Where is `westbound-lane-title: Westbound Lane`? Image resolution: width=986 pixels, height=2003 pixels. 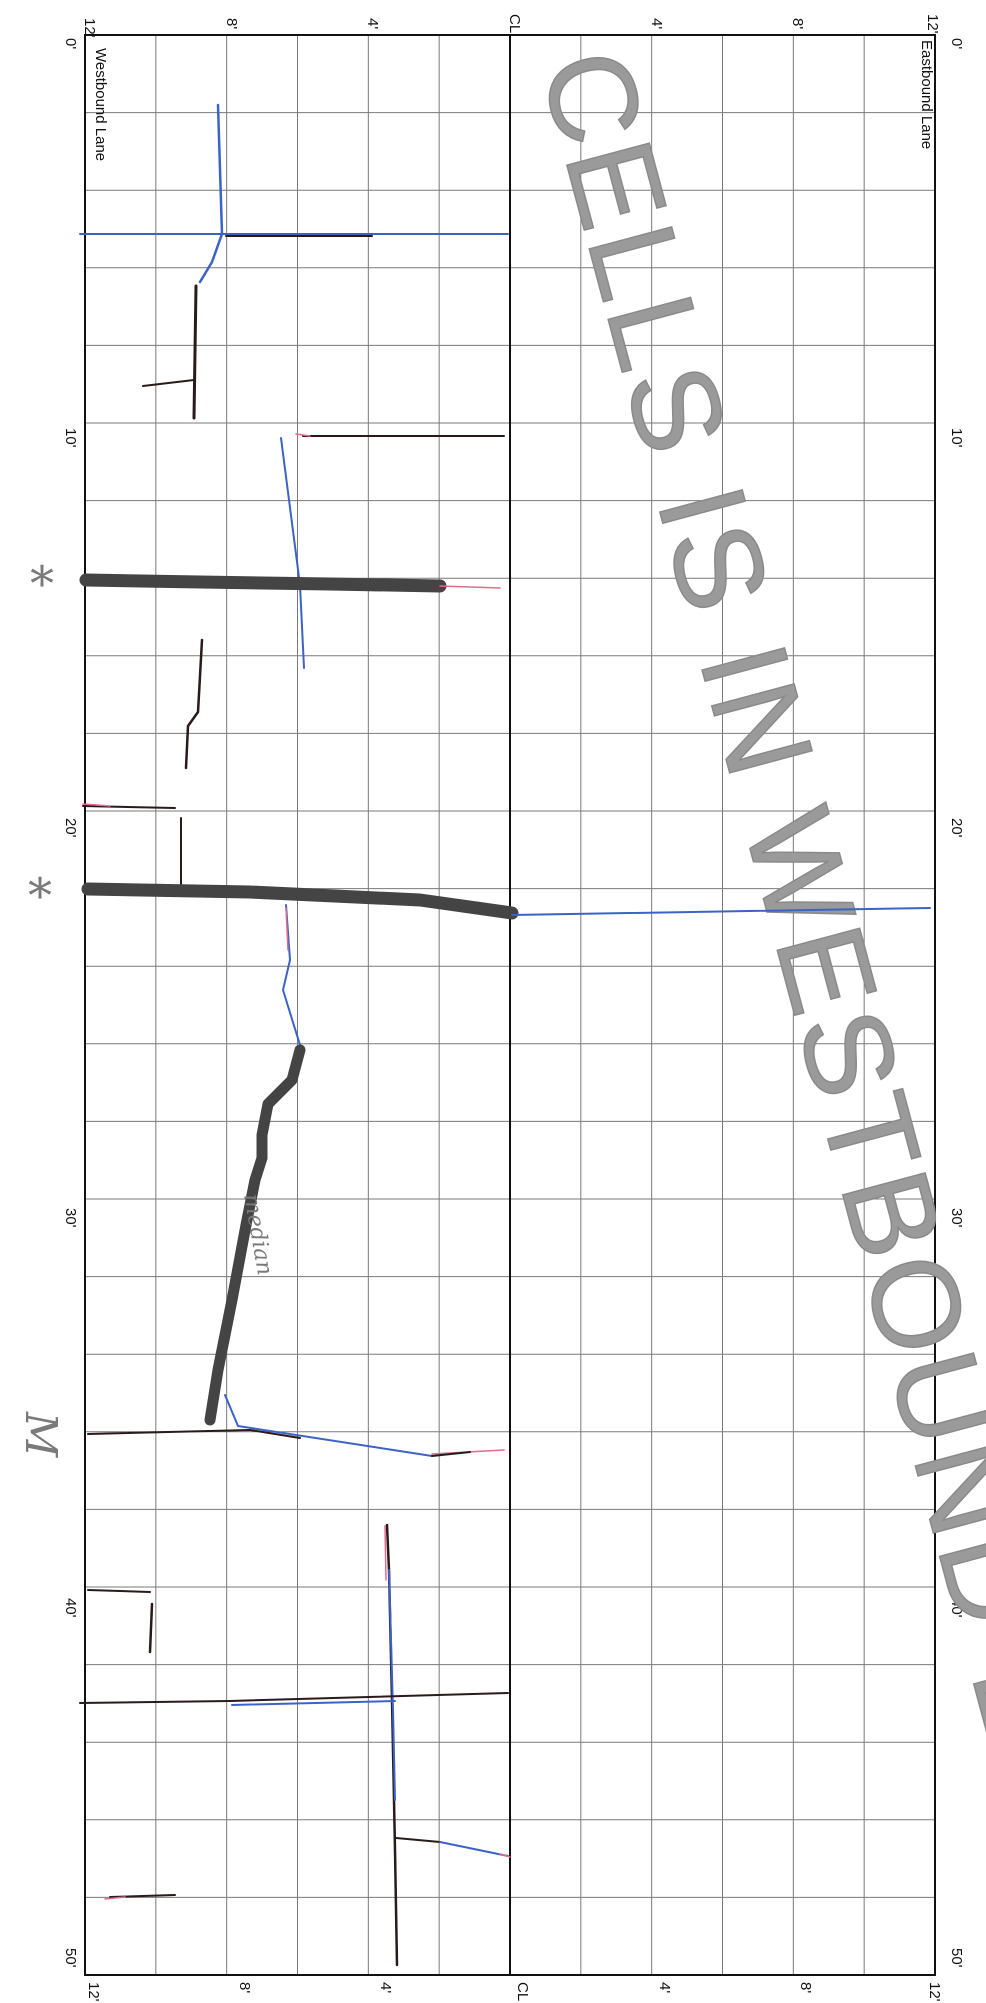
westbound-lane-title: Westbound Lane is located at coordinates (100, 104).